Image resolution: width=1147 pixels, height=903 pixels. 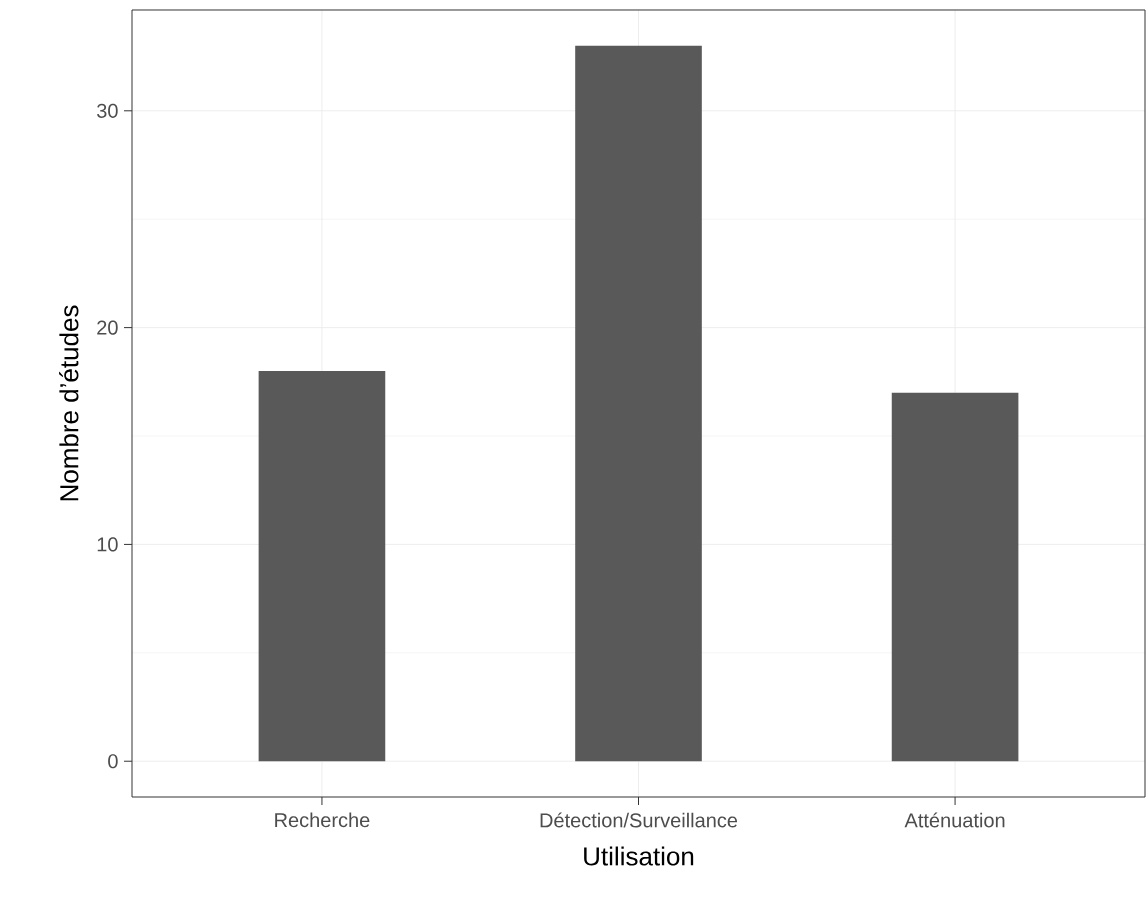 What do you see at coordinates (639, 856) in the screenshot?
I see `x-axis-title: Utilisation` at bounding box center [639, 856].